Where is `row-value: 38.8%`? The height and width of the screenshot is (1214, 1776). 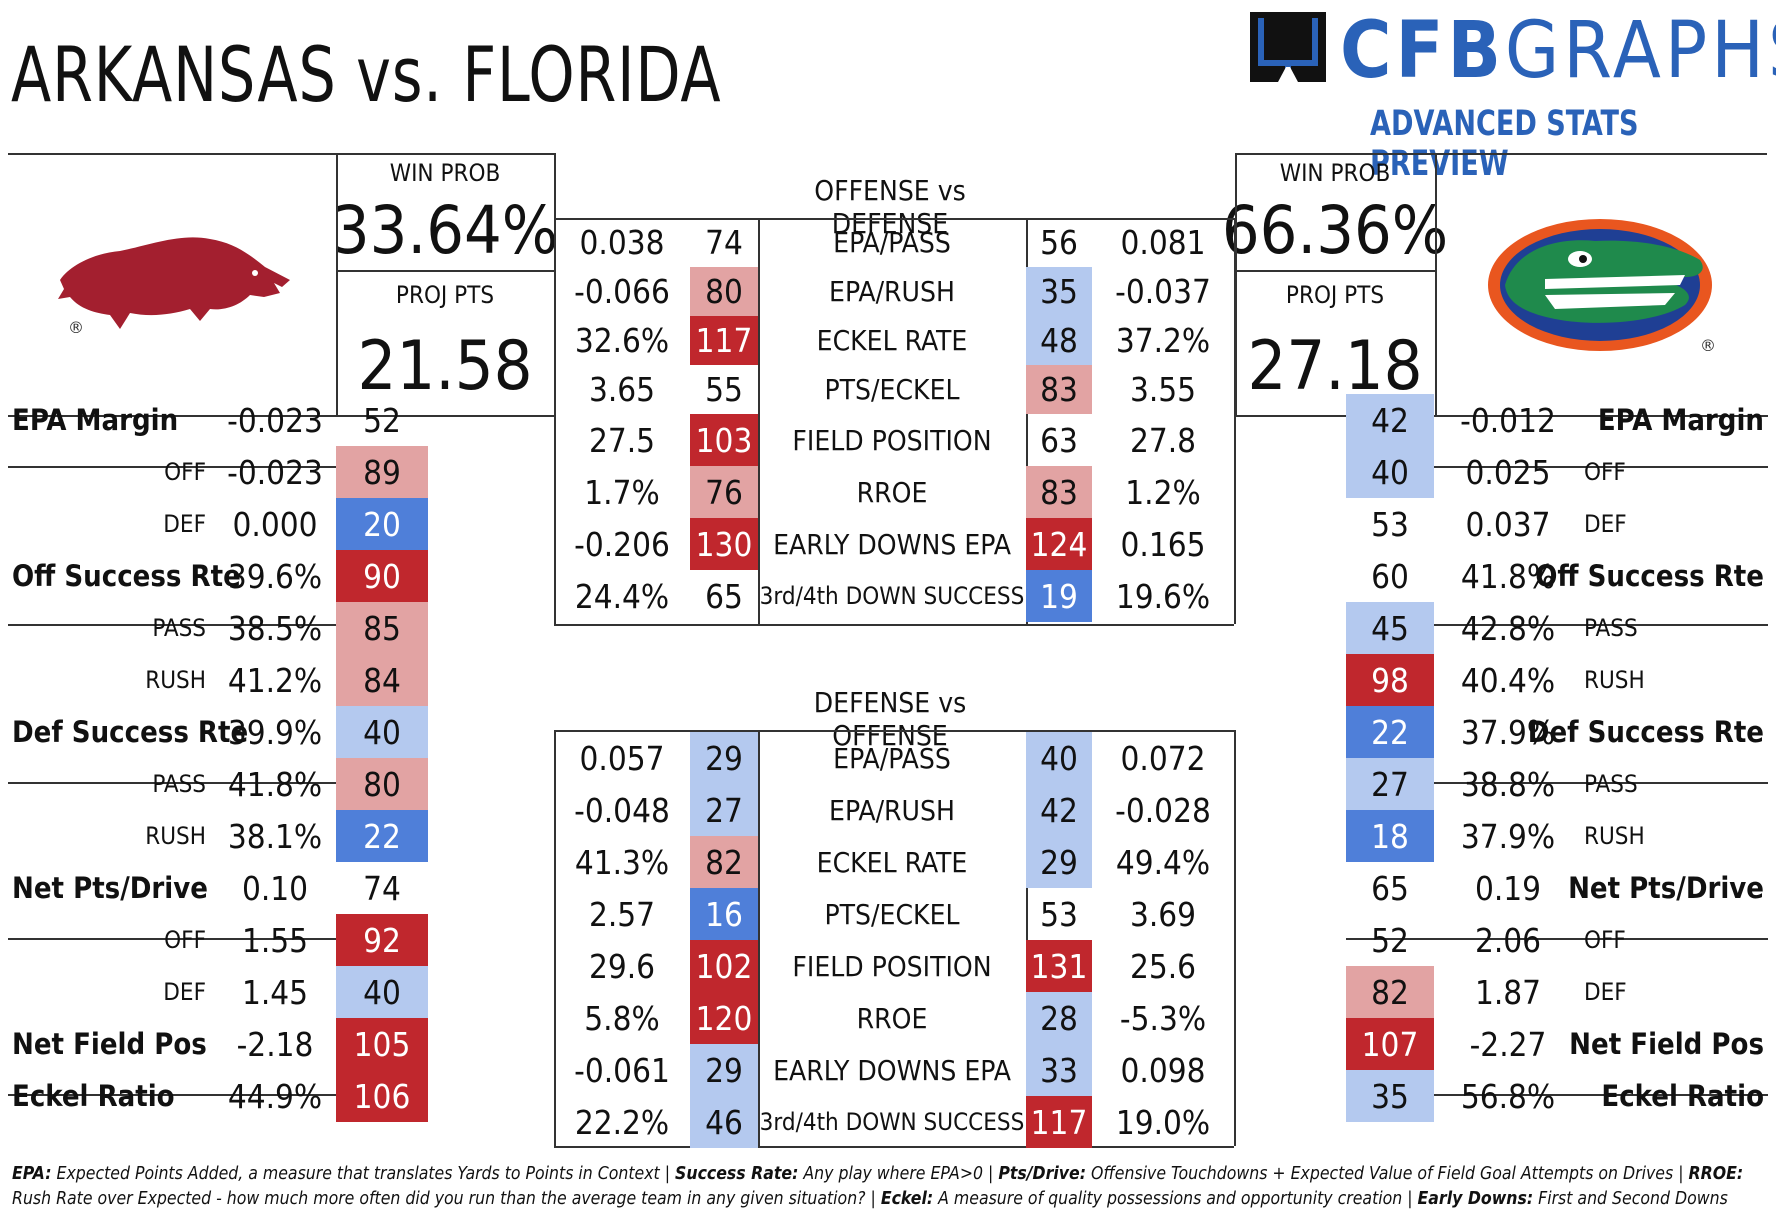 row-value: 38.8% is located at coordinates (1508, 784).